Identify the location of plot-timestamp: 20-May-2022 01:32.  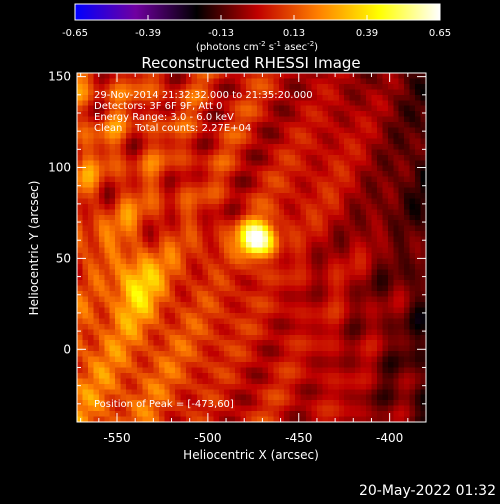
(427, 491).